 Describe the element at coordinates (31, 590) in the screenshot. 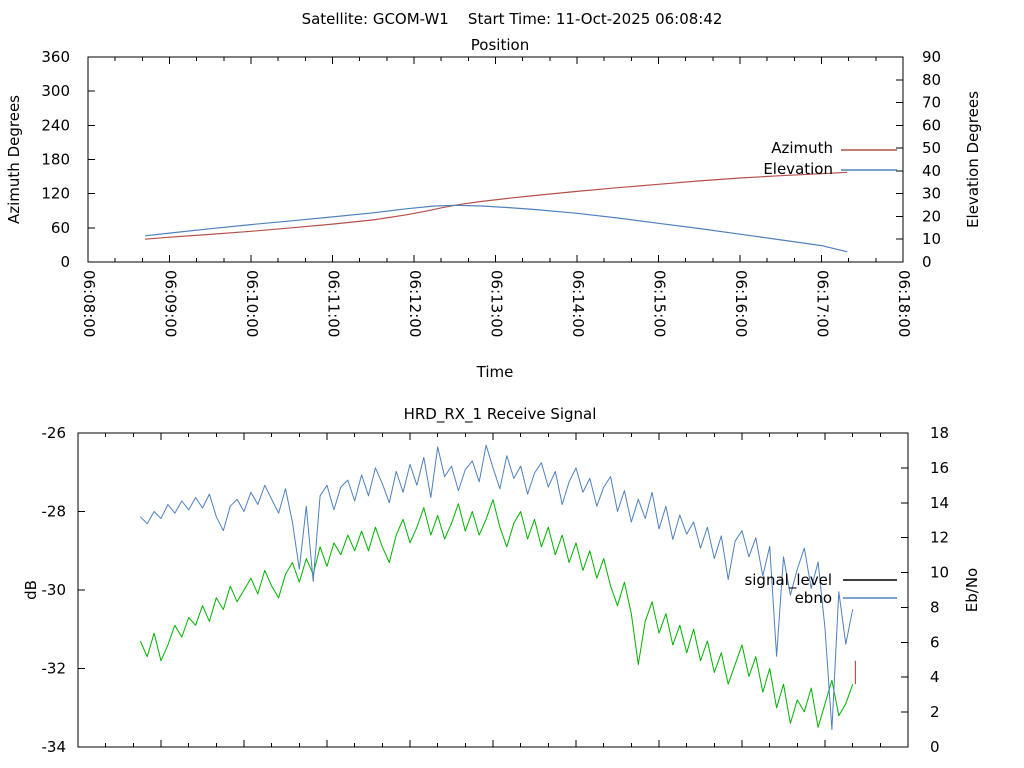

I see `y-left-axis-label: dB` at that location.